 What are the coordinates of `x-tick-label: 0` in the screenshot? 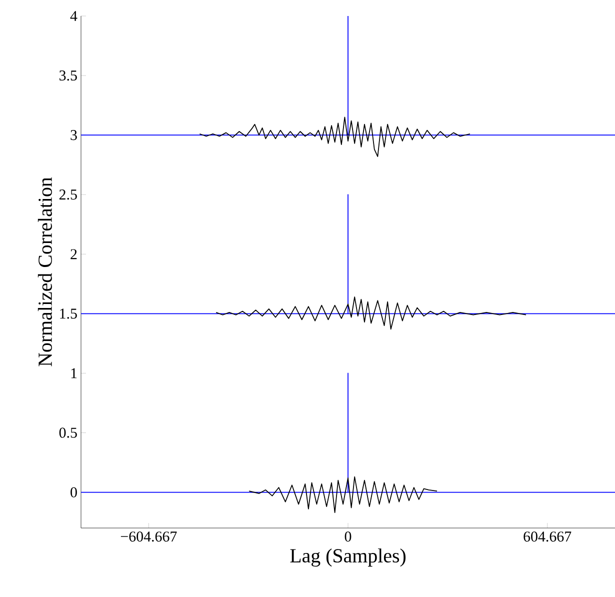 It's located at (348, 537).